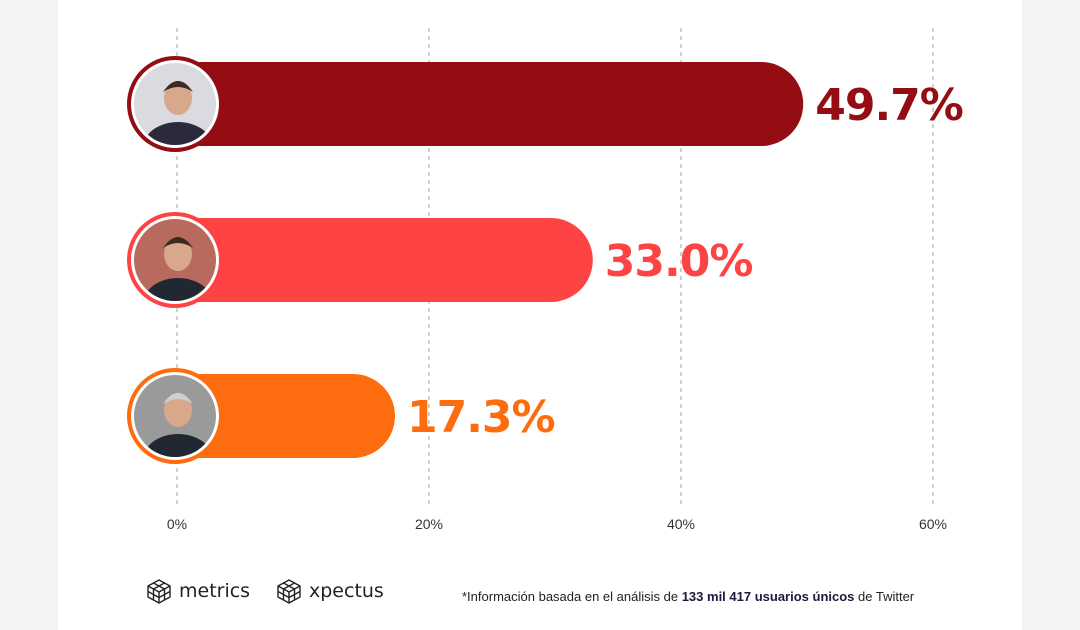 This screenshot has width=1080, height=630. I want to click on x-tick-label: 20%, so click(429, 524).